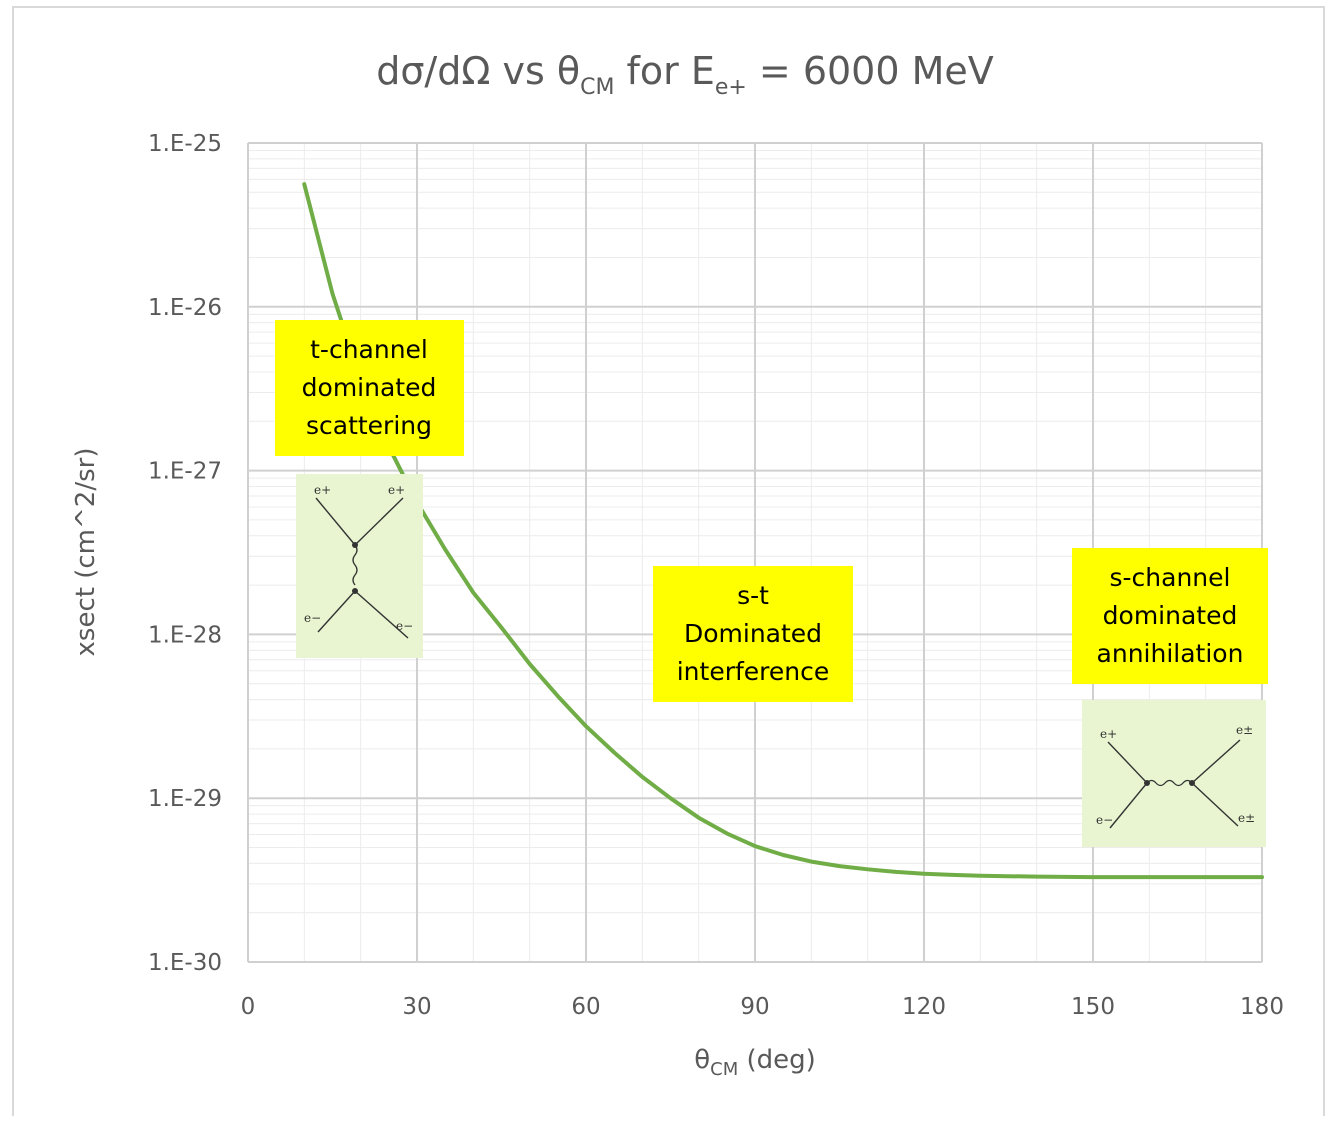  What do you see at coordinates (1174, 773) in the screenshot?
I see `feynman-diagram-s-channel: e+ e± e− e±` at bounding box center [1174, 773].